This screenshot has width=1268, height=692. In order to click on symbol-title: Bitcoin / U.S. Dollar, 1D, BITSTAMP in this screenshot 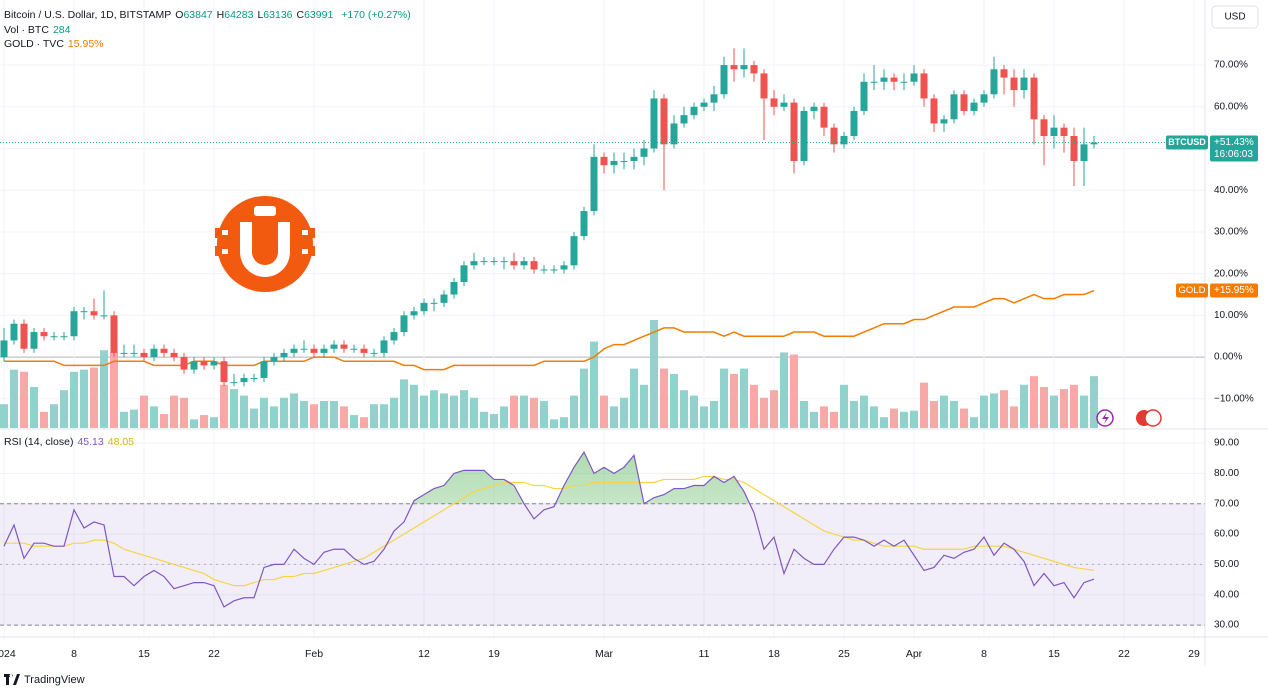, I will do `click(88, 15)`.